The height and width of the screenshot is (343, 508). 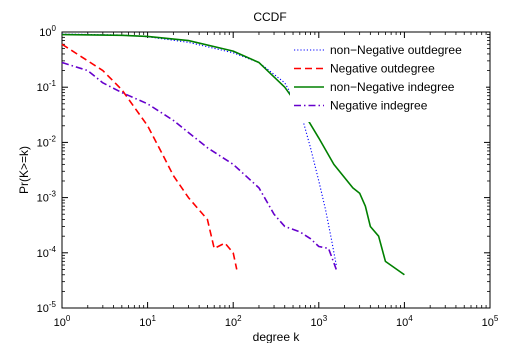 What do you see at coordinates (269, 17) in the screenshot?
I see `chart-title: CCDF` at bounding box center [269, 17].